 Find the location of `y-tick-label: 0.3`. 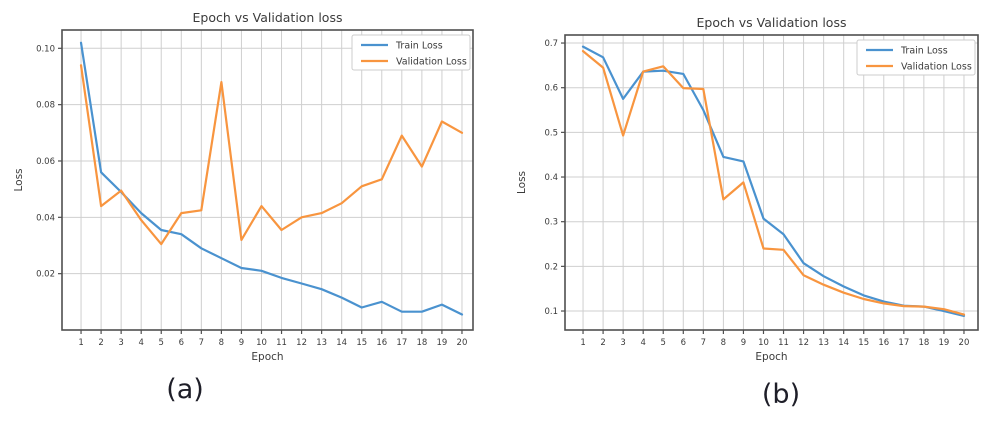

y-tick-label: 0.3 is located at coordinates (551, 223).